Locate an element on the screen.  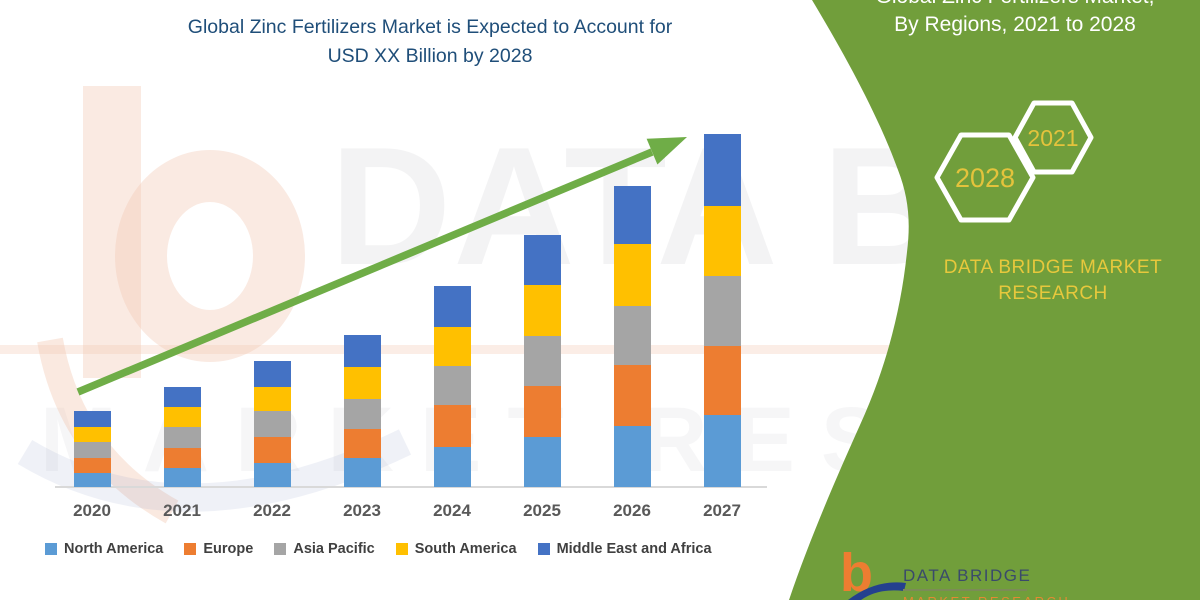
x-axis-label-2021: 2021 is located at coordinates (182, 510).